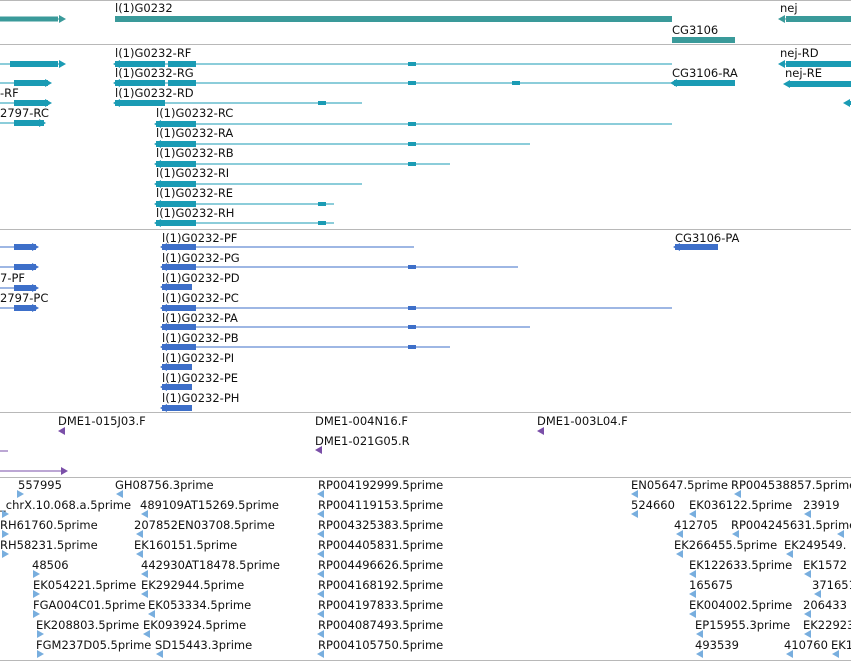 This screenshot has height=661, width=851. Describe the element at coordinates (144, 8) in the screenshot. I see `gene-label: l(1)G0232` at that location.